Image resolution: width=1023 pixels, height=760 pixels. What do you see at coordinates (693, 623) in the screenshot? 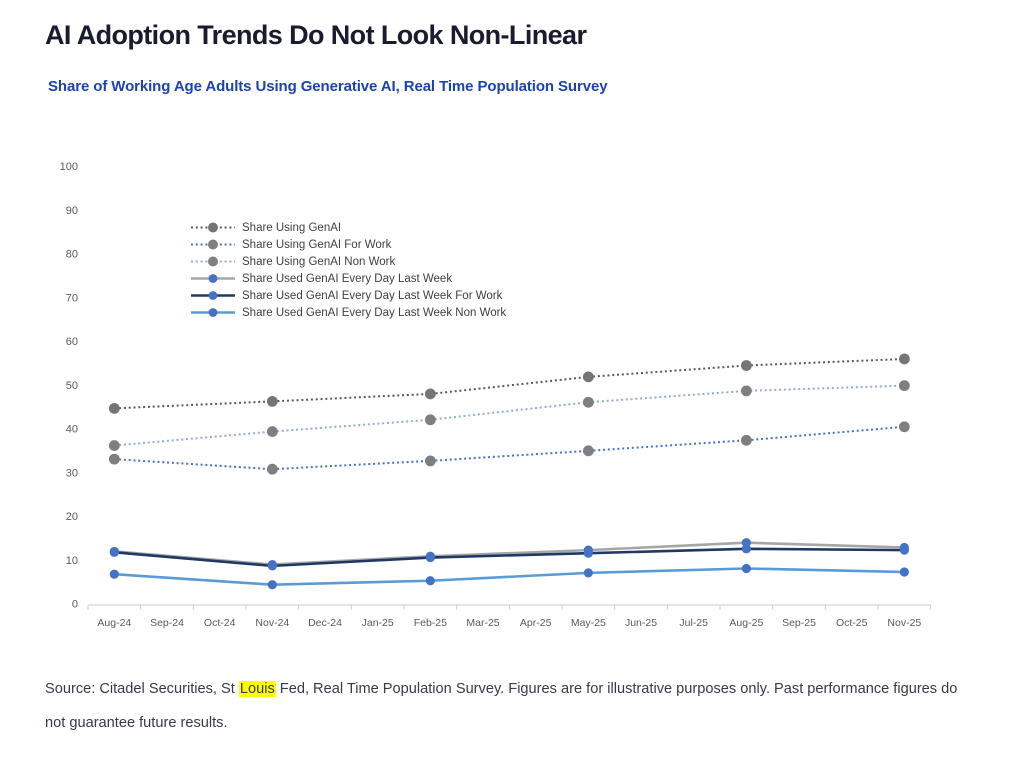
I see `x-axis-tick-label: Jul-25` at bounding box center [693, 623].